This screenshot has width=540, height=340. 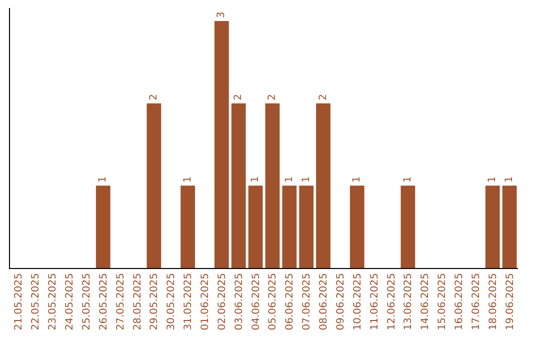 What do you see at coordinates (53, 301) in the screenshot?
I see `x-tick-label: 23.05.2025` at bounding box center [53, 301].